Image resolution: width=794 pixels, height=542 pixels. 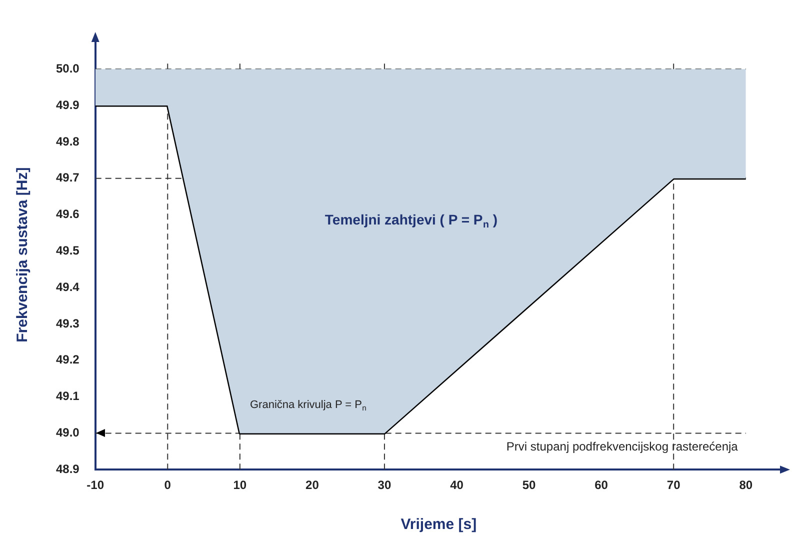 I want to click on y-tick-label: 49.5, so click(x=68, y=250).